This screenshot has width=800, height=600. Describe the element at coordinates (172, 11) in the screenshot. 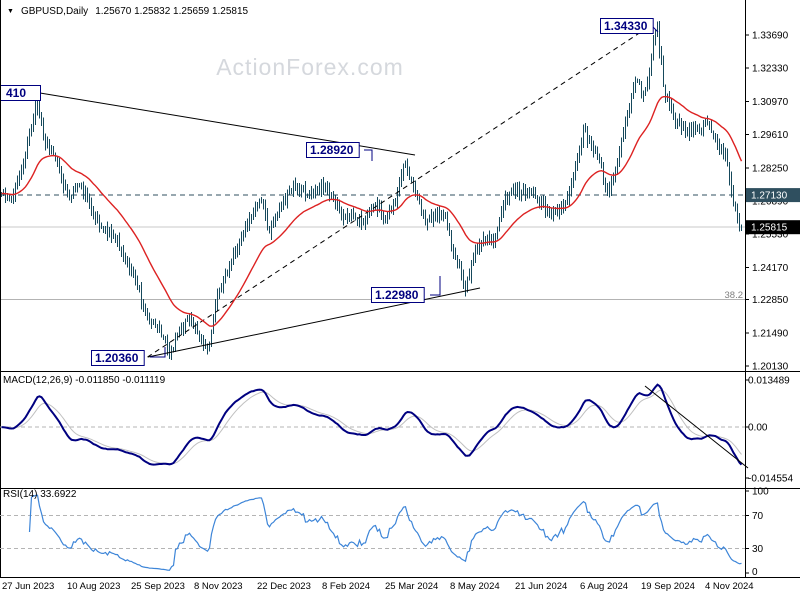

I see `ohlc-quote: 1.25670 1.25832 1.25659 1.25815` at that location.